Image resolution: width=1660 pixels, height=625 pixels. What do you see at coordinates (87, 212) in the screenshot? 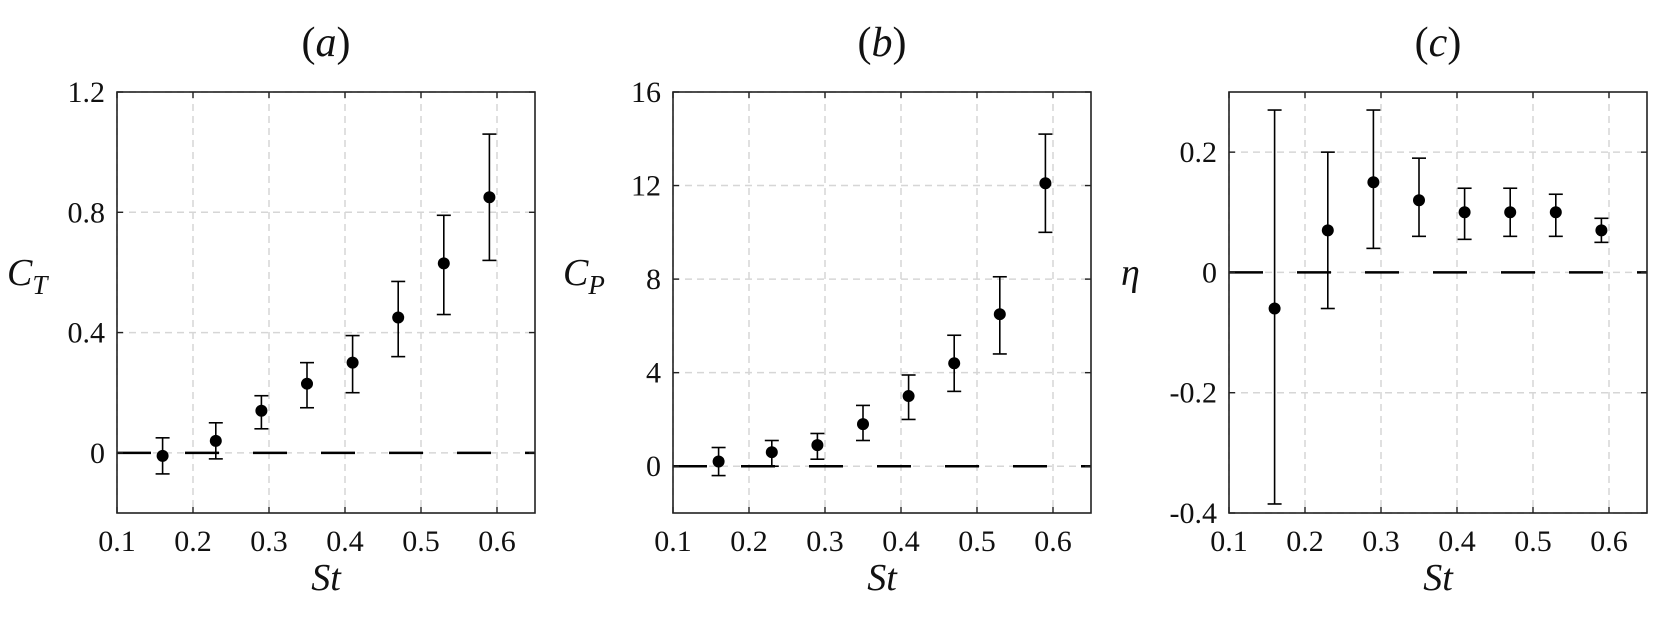
I see `y-tick-label: 0.8` at bounding box center [87, 212].